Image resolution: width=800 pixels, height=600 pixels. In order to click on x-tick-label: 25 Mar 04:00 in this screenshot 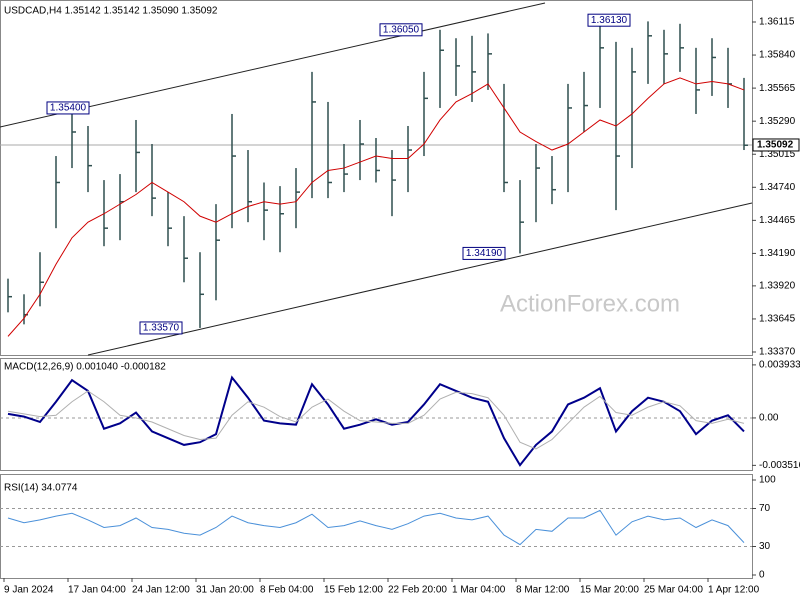, I will do `click(673, 590)`.